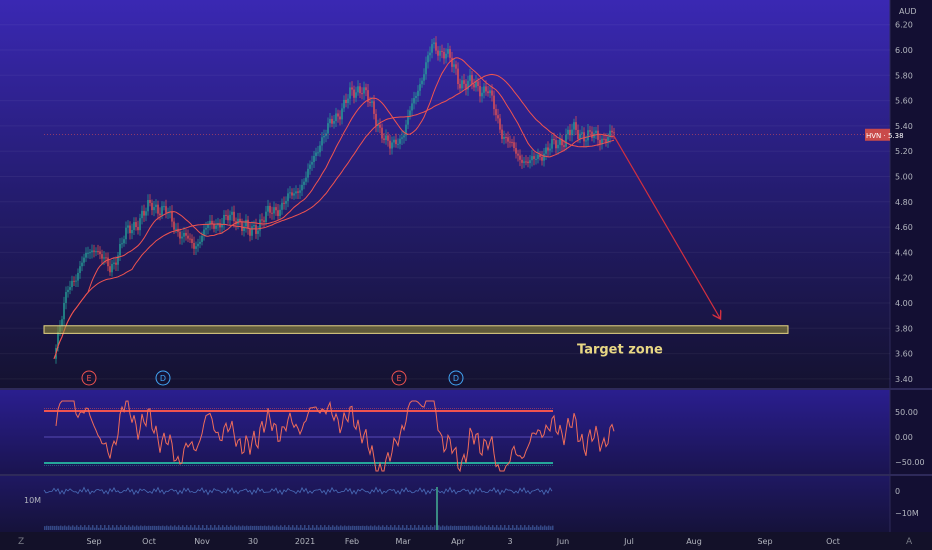 The image size is (932, 550). What do you see at coordinates (897, 491) in the screenshot?
I see `volume-tick-label: 0` at bounding box center [897, 491].